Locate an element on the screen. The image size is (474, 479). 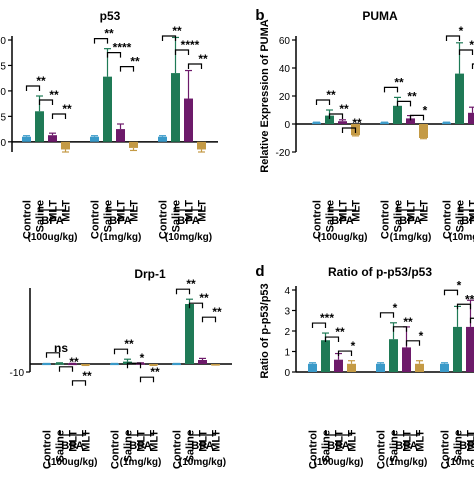
y-tick-label: -10 is located at coordinates (17, 373).